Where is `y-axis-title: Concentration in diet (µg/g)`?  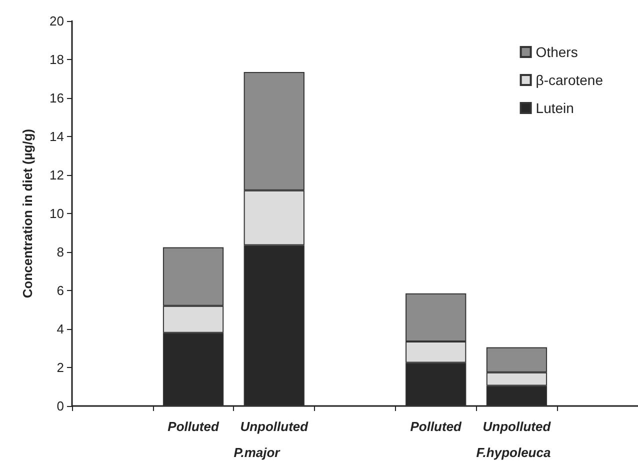 y-axis-title: Concentration in diet (µg/g) is located at coordinates (27, 213).